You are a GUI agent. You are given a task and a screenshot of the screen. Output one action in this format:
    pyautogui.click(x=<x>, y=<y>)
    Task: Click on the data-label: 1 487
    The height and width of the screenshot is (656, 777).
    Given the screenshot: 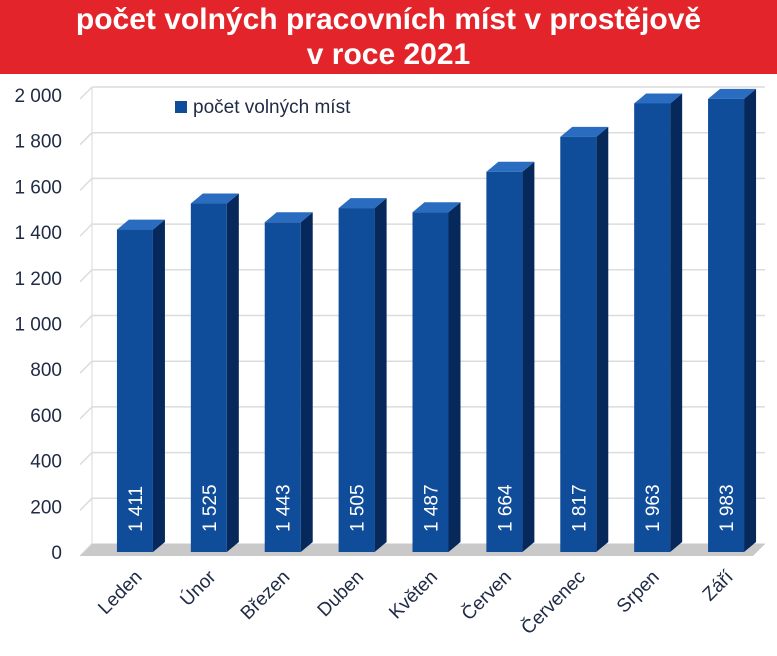 What is the action you would take?
    pyautogui.click(x=432, y=508)
    